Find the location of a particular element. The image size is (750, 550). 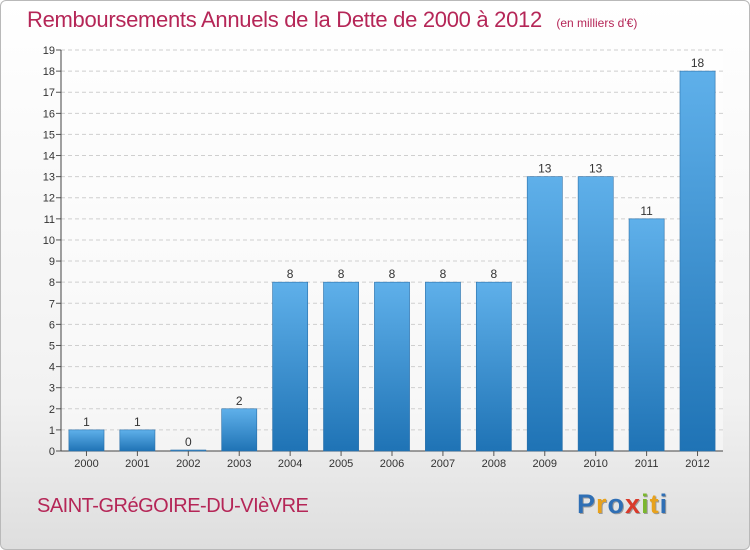

x-tick-label-2001: 2001 is located at coordinates (137, 464).